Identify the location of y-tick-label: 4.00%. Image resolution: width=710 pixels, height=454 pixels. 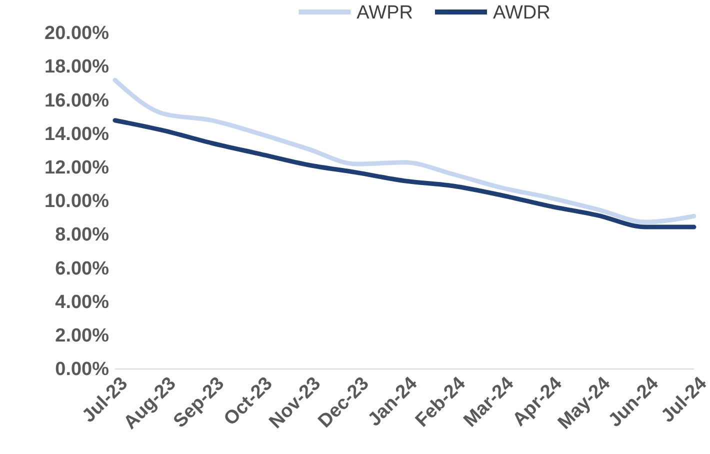
(82, 302).